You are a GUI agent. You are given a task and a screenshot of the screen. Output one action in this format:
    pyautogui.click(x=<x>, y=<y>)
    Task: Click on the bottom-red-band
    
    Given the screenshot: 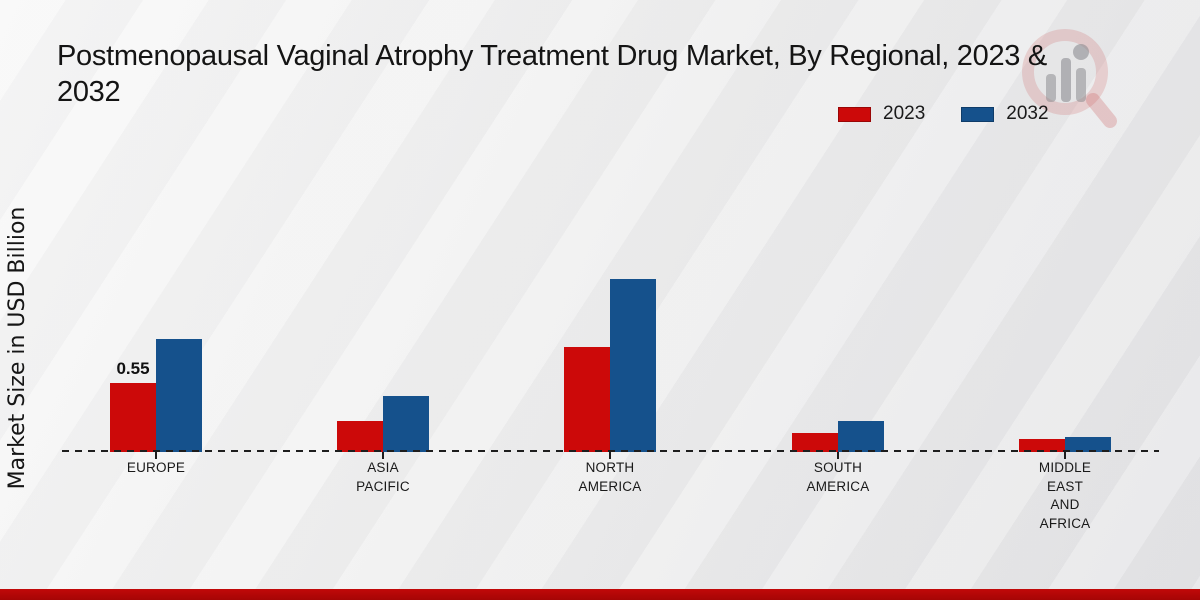 What is the action you would take?
    pyautogui.click(x=600, y=594)
    